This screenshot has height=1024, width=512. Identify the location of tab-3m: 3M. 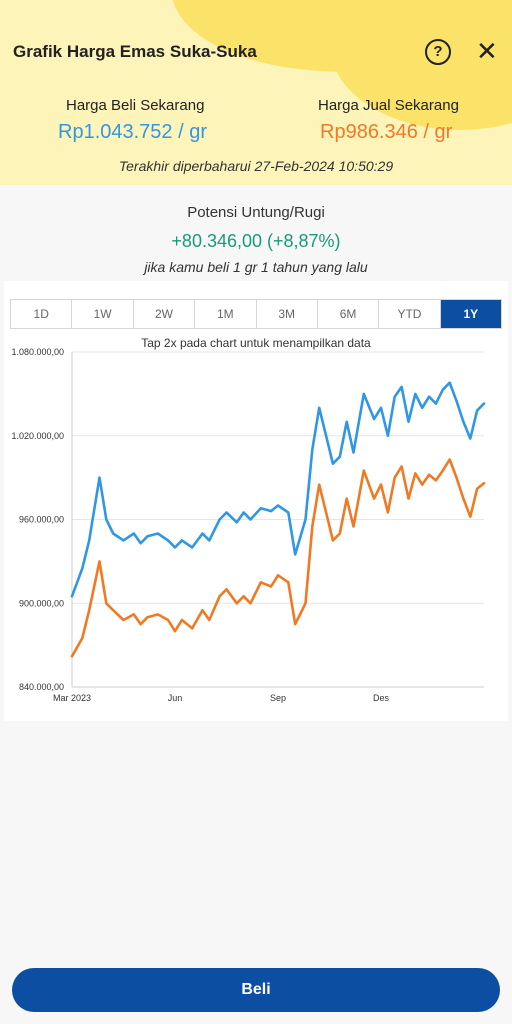
(287, 314).